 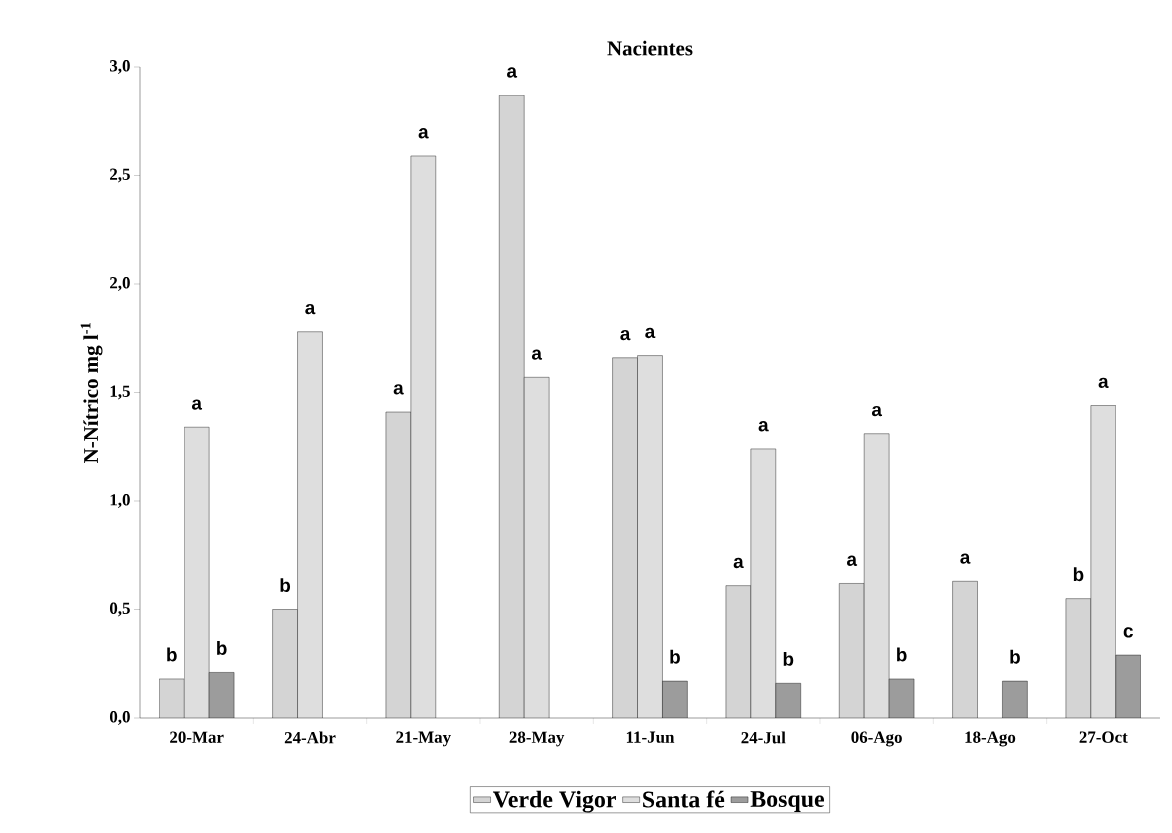 I want to click on y-tick-label: 2,0, so click(x=120, y=284).